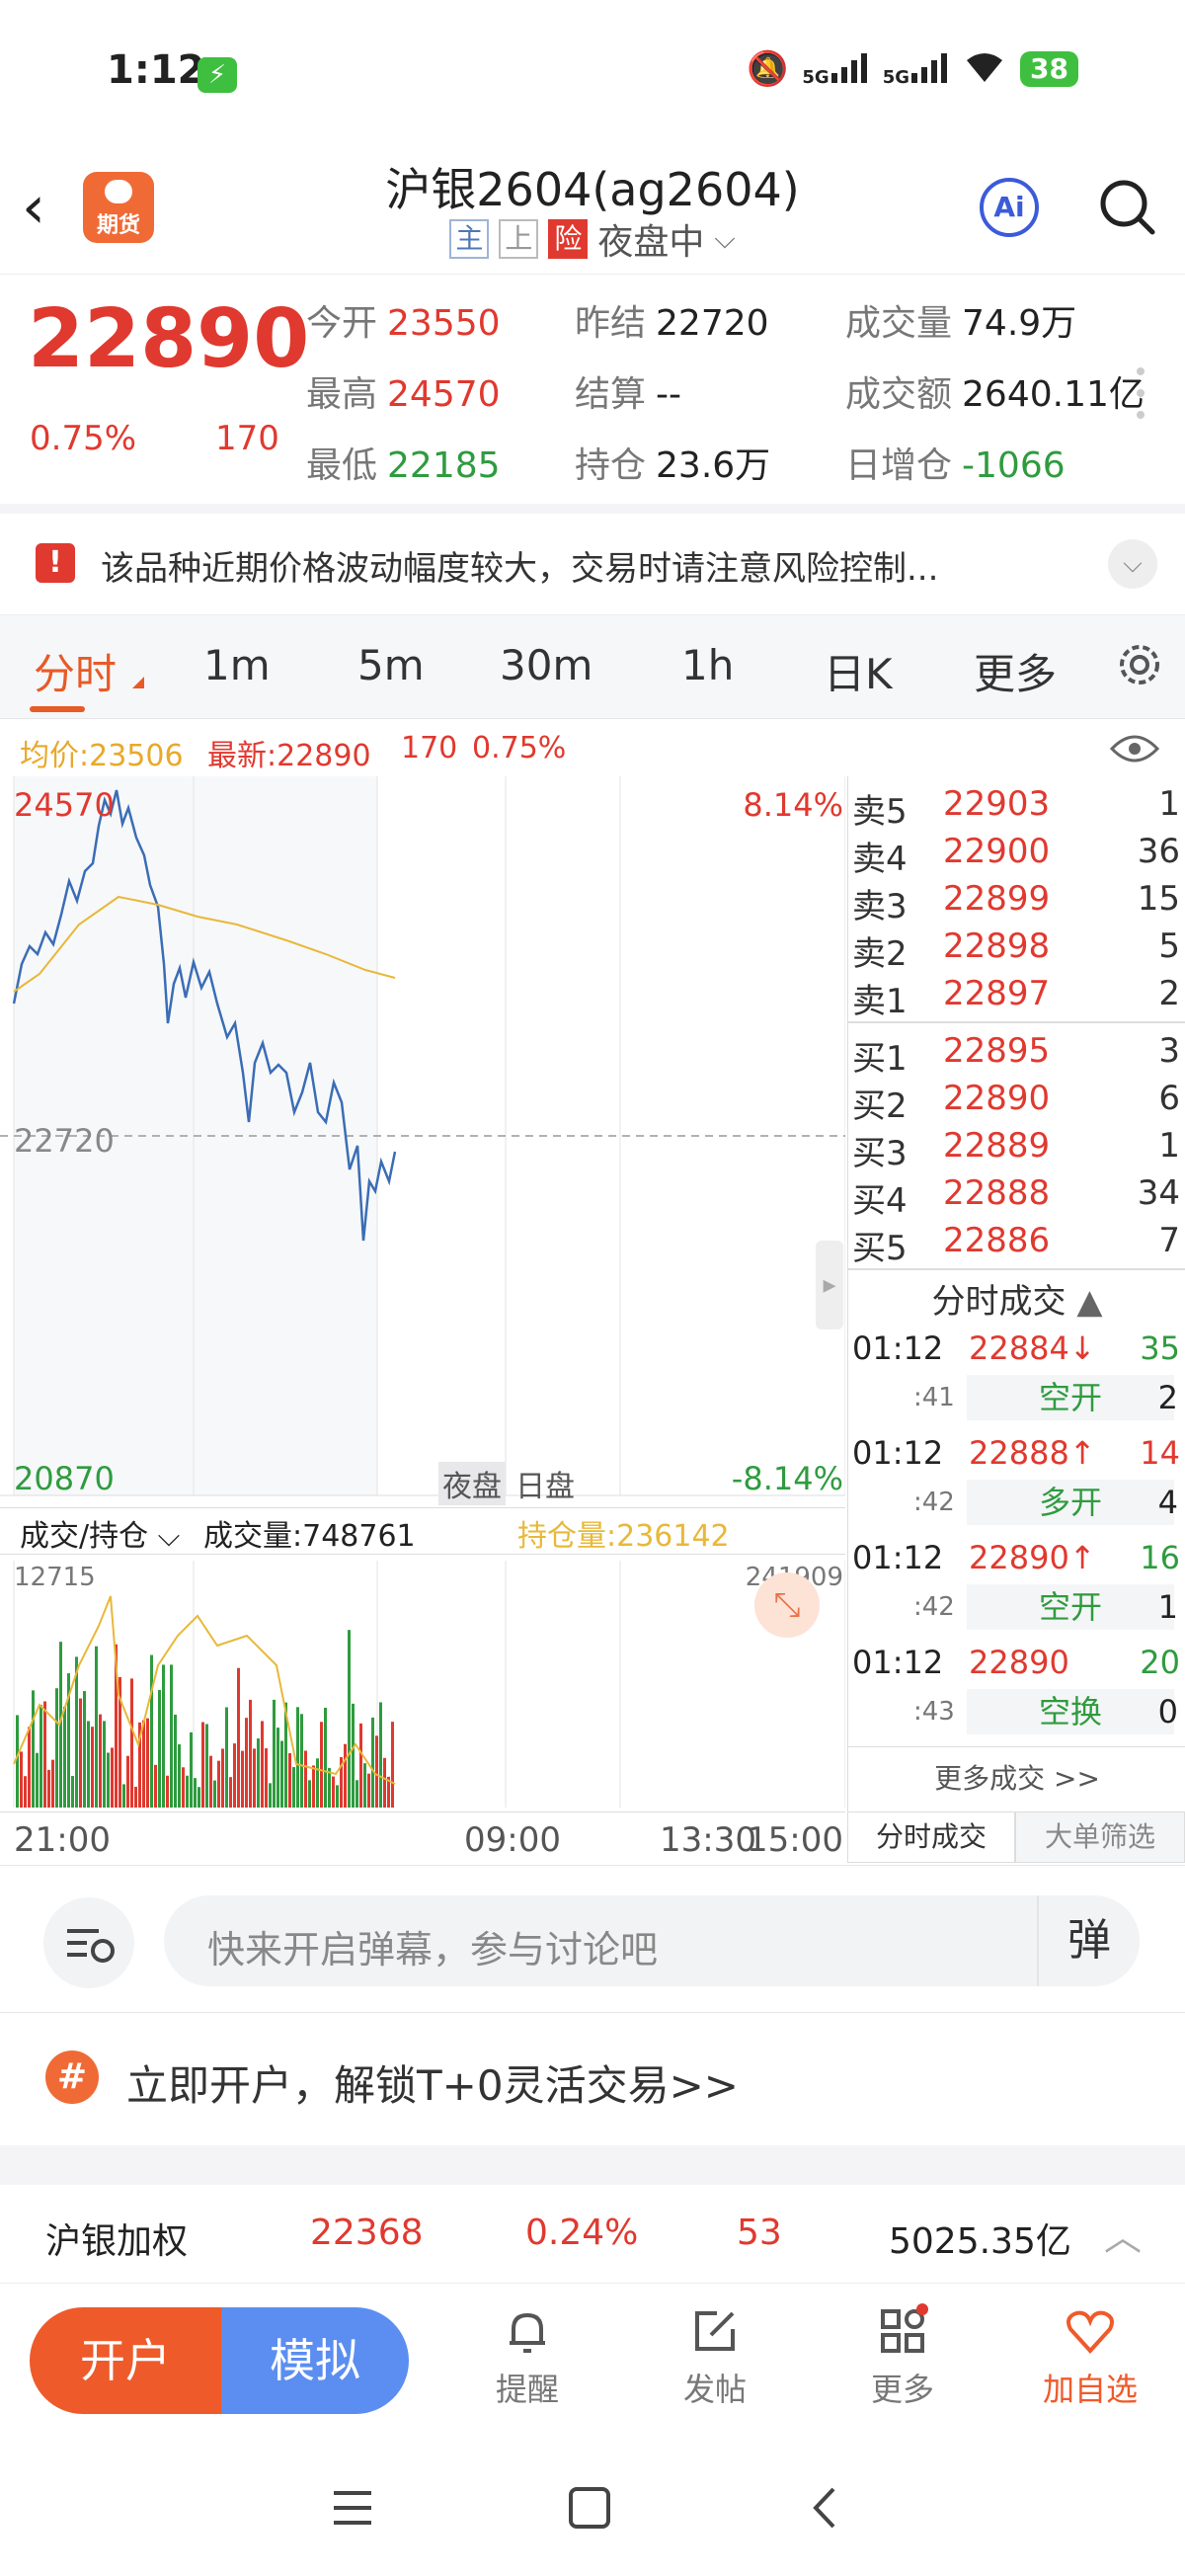 The width and height of the screenshot is (1185, 2576). I want to click on back-nav-icon, so click(827, 2508).